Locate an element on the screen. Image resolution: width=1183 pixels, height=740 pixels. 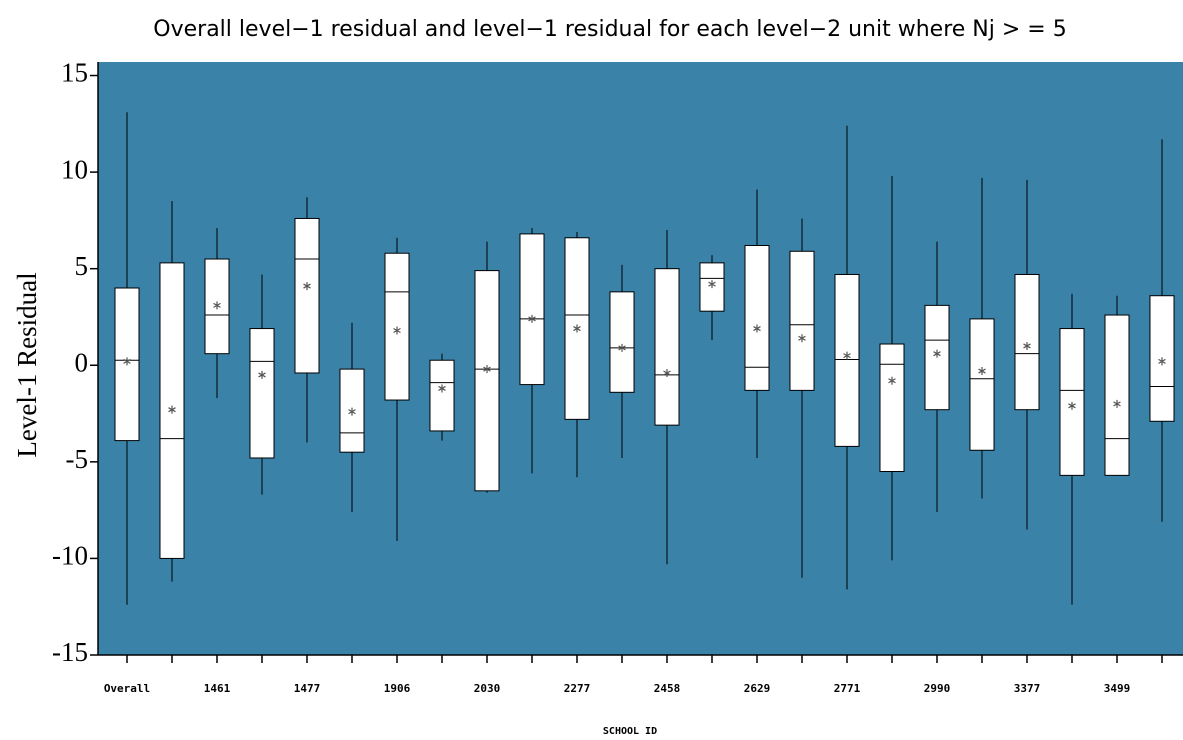
x-tick-label: 2277 is located at coordinates (577, 688).